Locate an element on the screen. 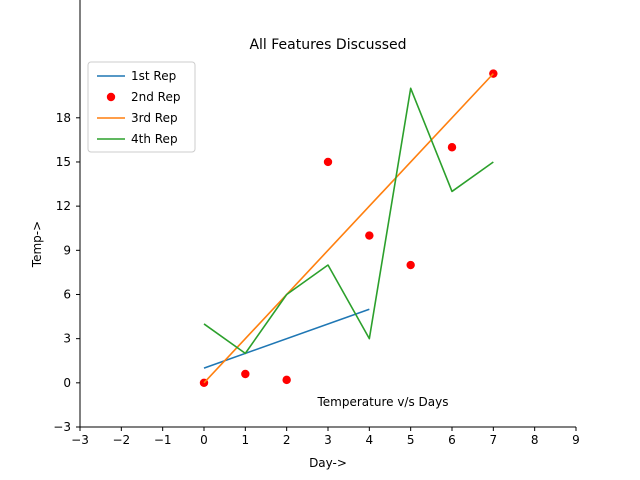  legend: 1st Rep 2nd Rep 3rd Rep 4th Rep is located at coordinates (141, 107).